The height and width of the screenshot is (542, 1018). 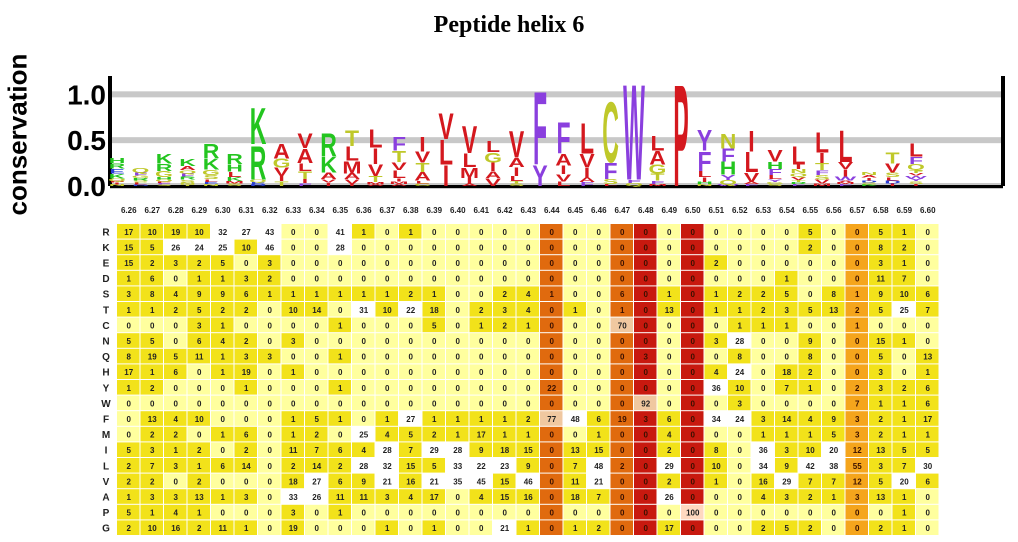 What do you see at coordinates (728, 141) in the screenshot?
I see `logo-letter: N` at bounding box center [728, 141].